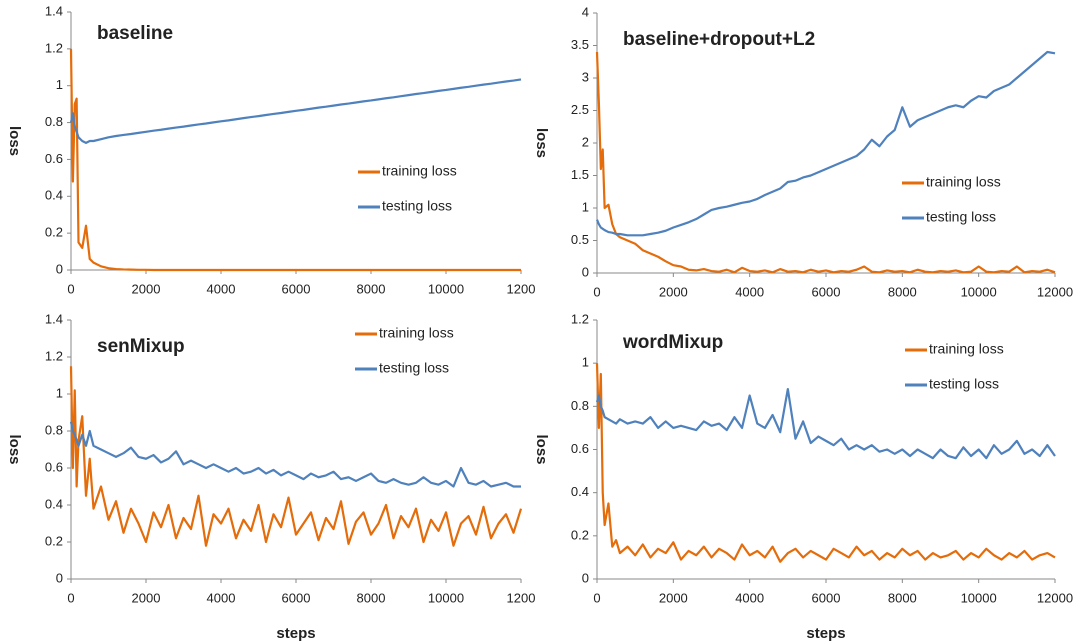  I want to click on chart-title: wordMixup, so click(672, 342).